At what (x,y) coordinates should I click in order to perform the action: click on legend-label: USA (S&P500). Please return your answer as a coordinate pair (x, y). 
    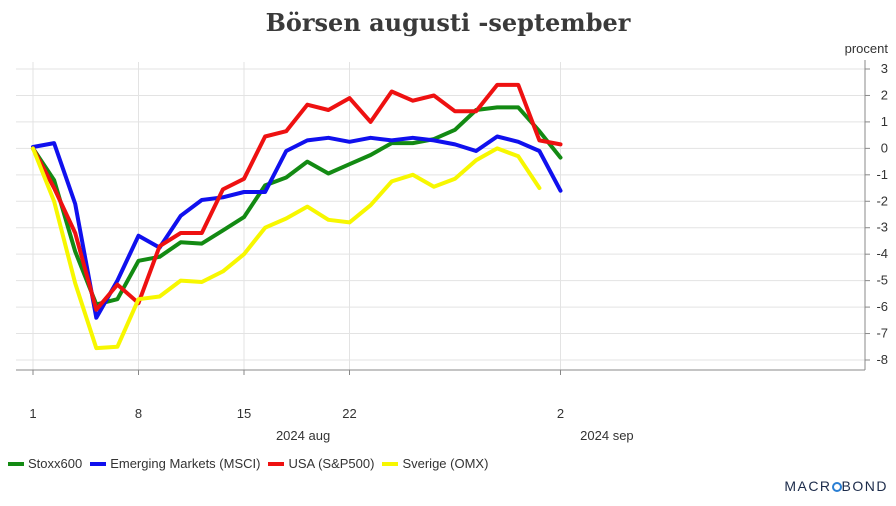
    Looking at the image, I should click on (331, 463).